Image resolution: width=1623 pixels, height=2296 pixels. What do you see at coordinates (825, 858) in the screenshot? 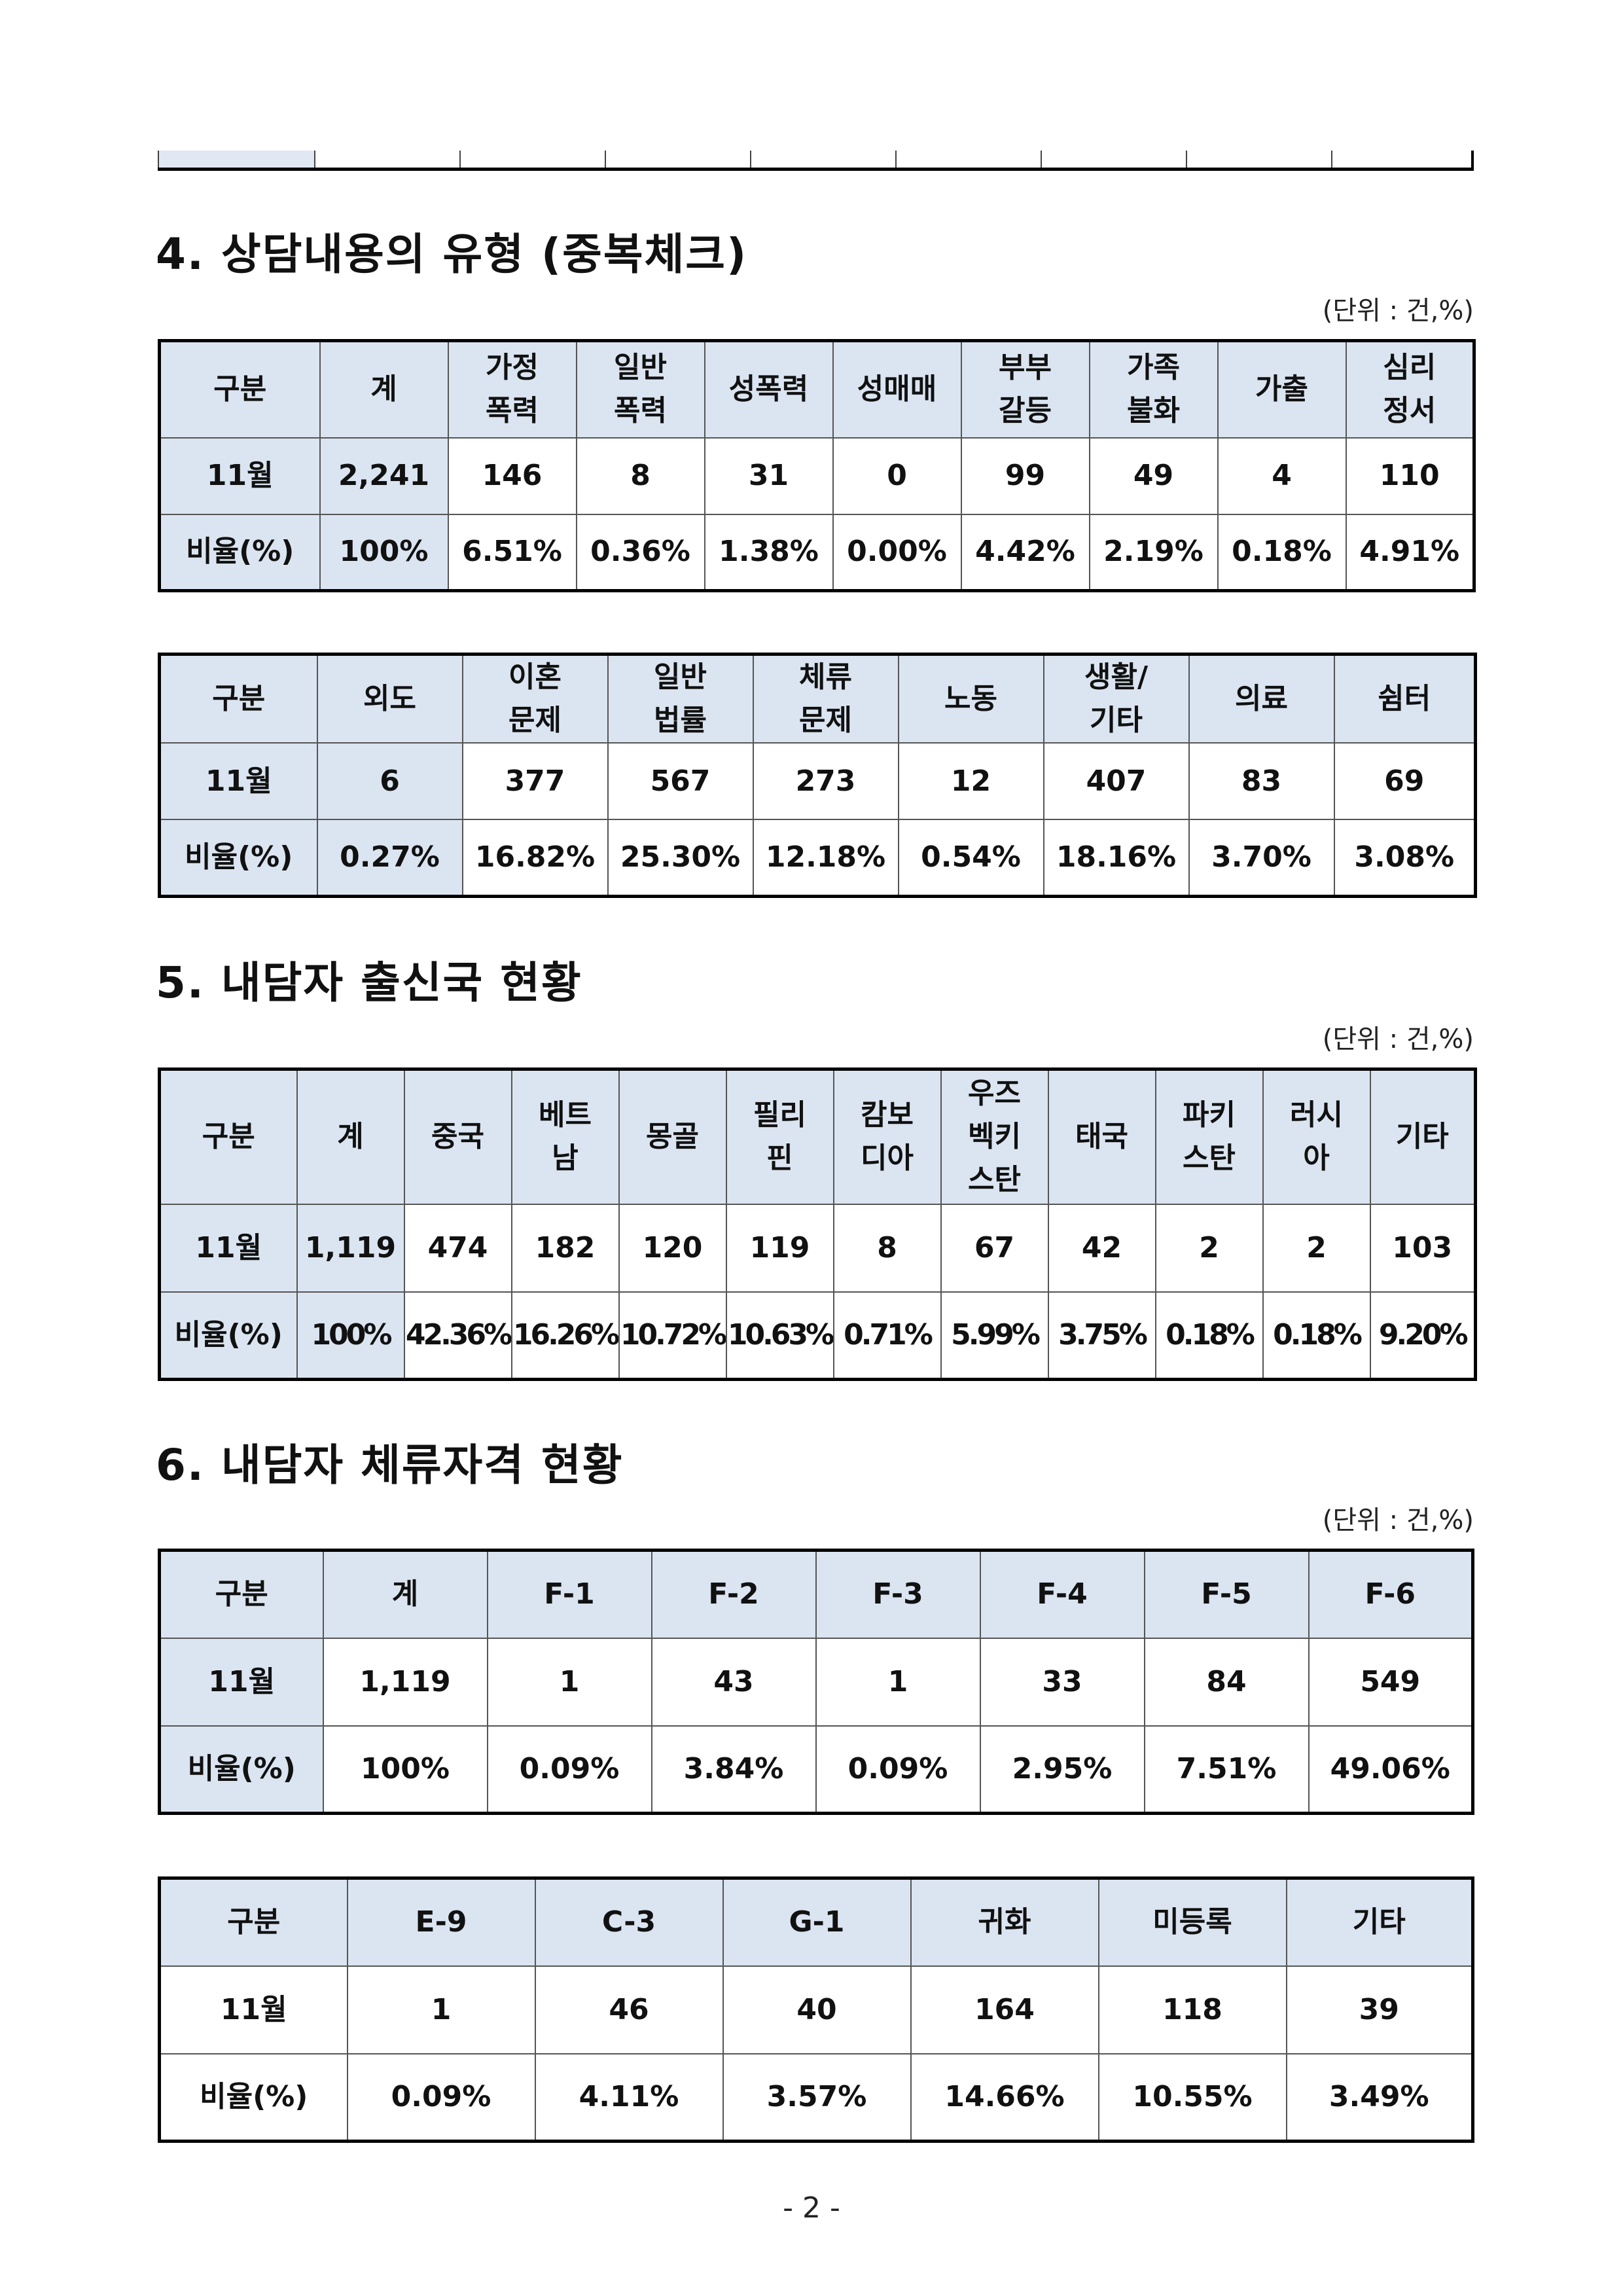
I see `data-cell: 12.18%` at bounding box center [825, 858].